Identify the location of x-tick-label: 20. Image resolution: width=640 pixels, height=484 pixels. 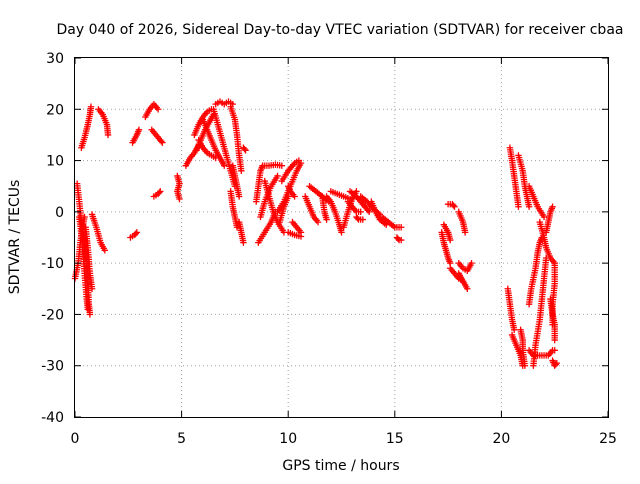
(501, 439).